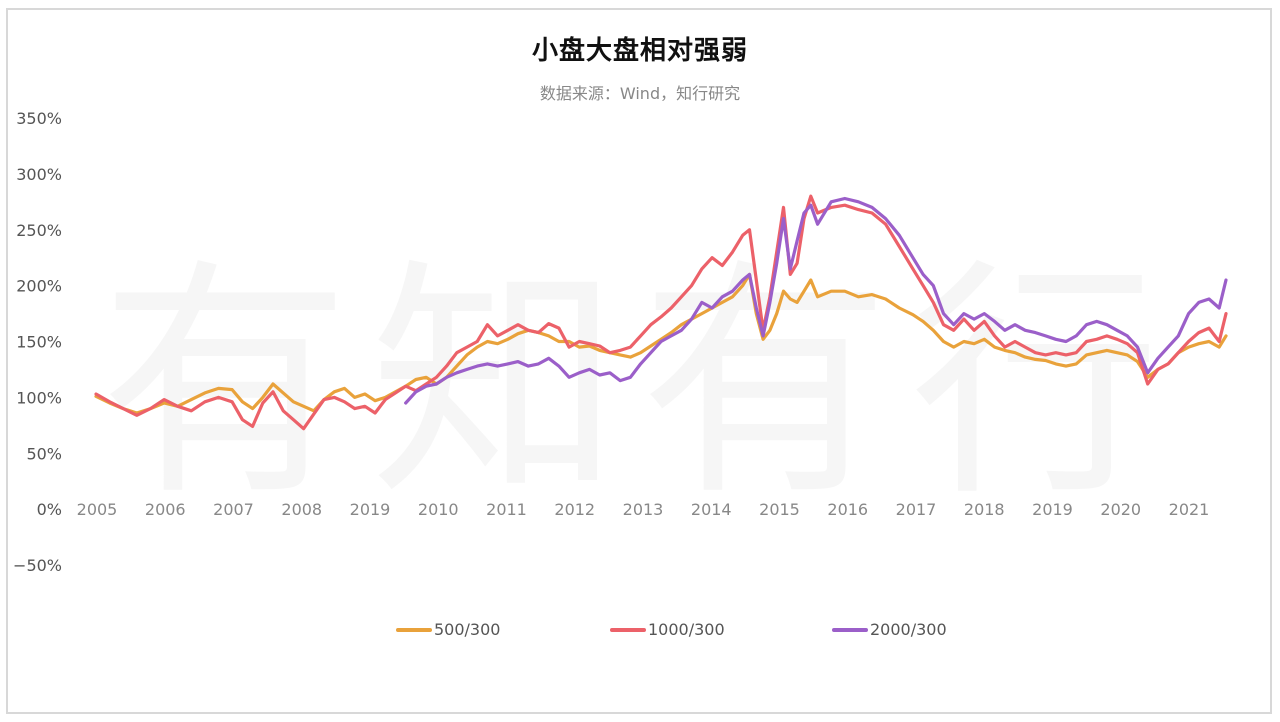  Describe the element at coordinates (779, 509) in the screenshot. I see `x-tick-label: 2015` at that location.